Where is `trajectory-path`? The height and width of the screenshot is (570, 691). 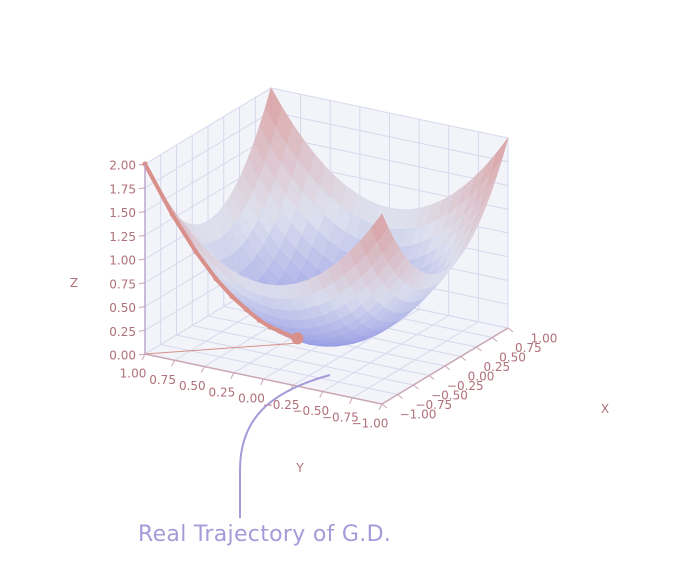
trajectory-path is located at coordinates (223, 258).